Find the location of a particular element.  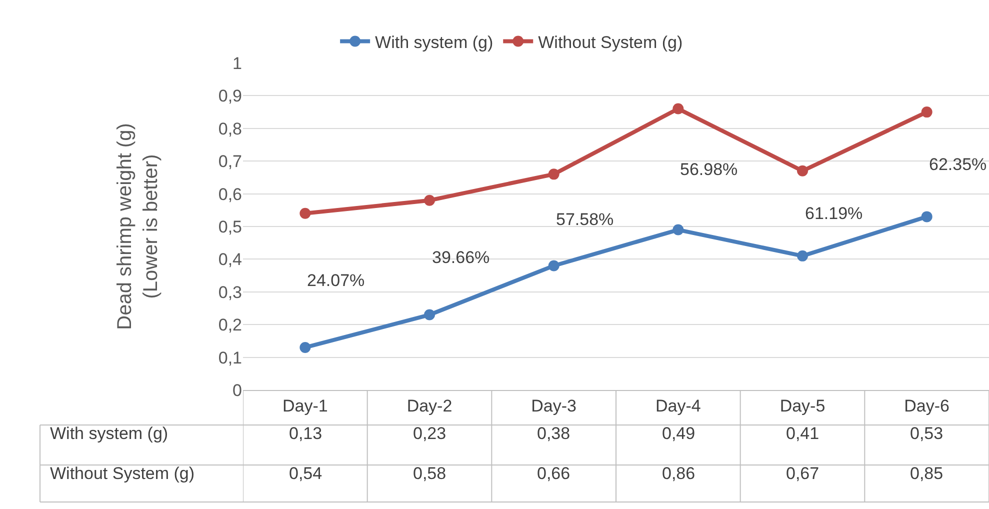

x-tick-label: Day-5 is located at coordinates (803, 406).